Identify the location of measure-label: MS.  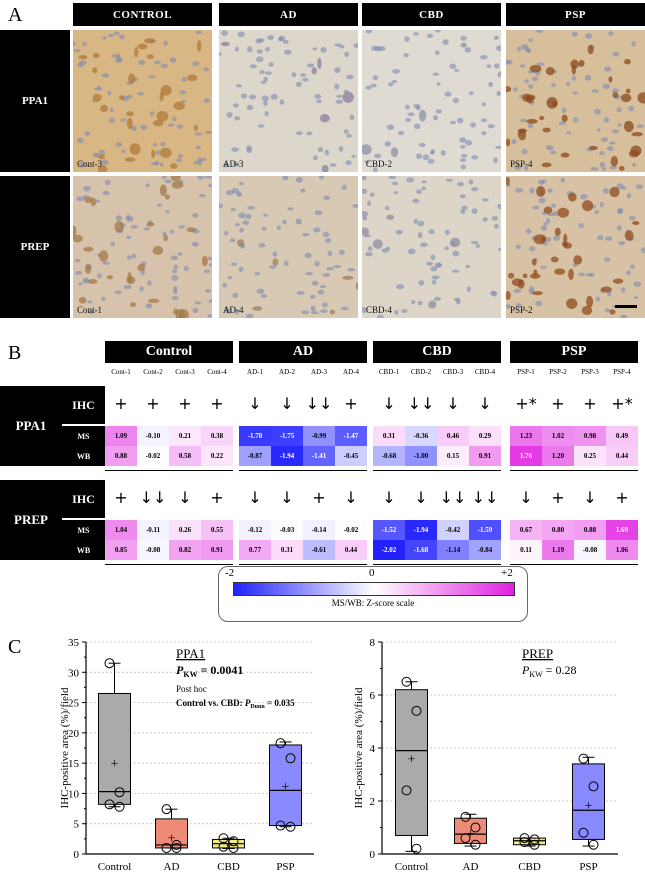
(83, 530).